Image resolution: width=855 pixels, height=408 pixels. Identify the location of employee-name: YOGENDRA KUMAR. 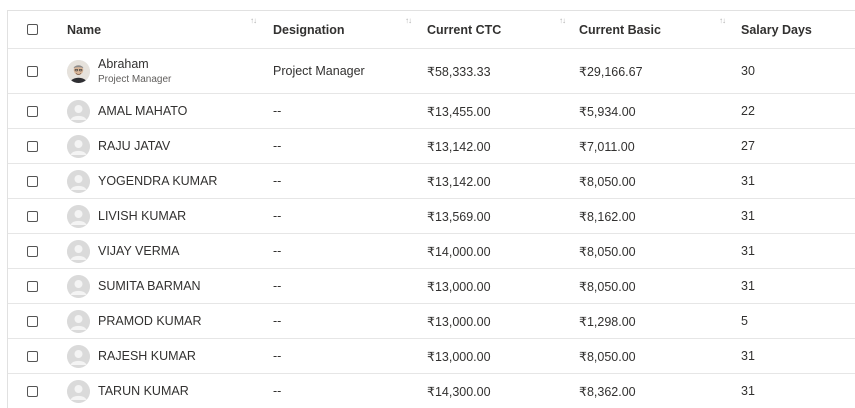
(158, 181).